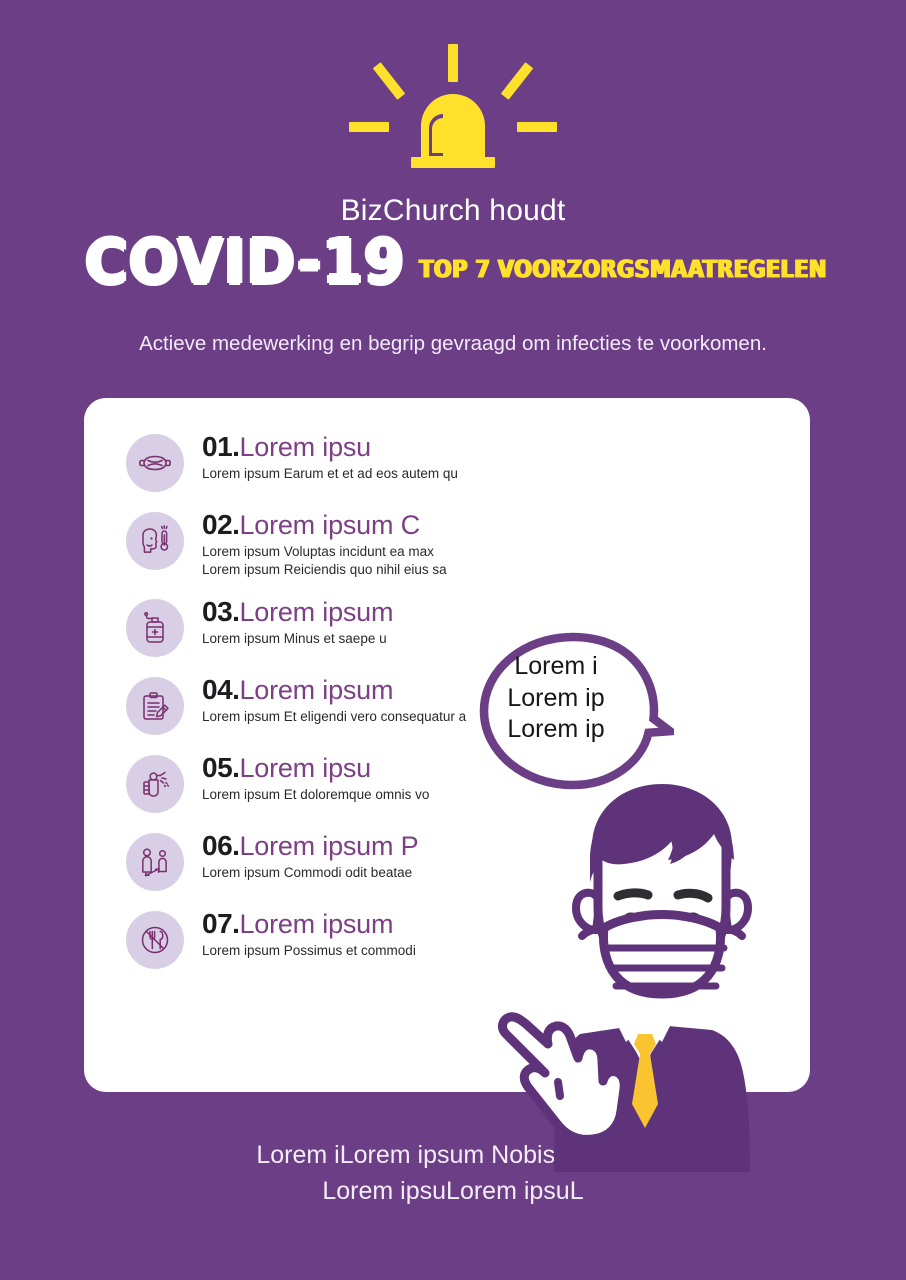  I want to click on title-row: COVID-19 TOP 7 VOORZORGSMAATREGELEN, so click(453, 263).